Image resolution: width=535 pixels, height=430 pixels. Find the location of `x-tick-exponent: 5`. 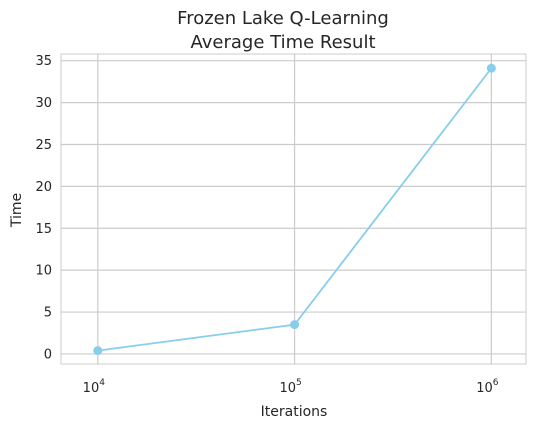

x-tick-exponent: 5 is located at coordinates (299, 383).